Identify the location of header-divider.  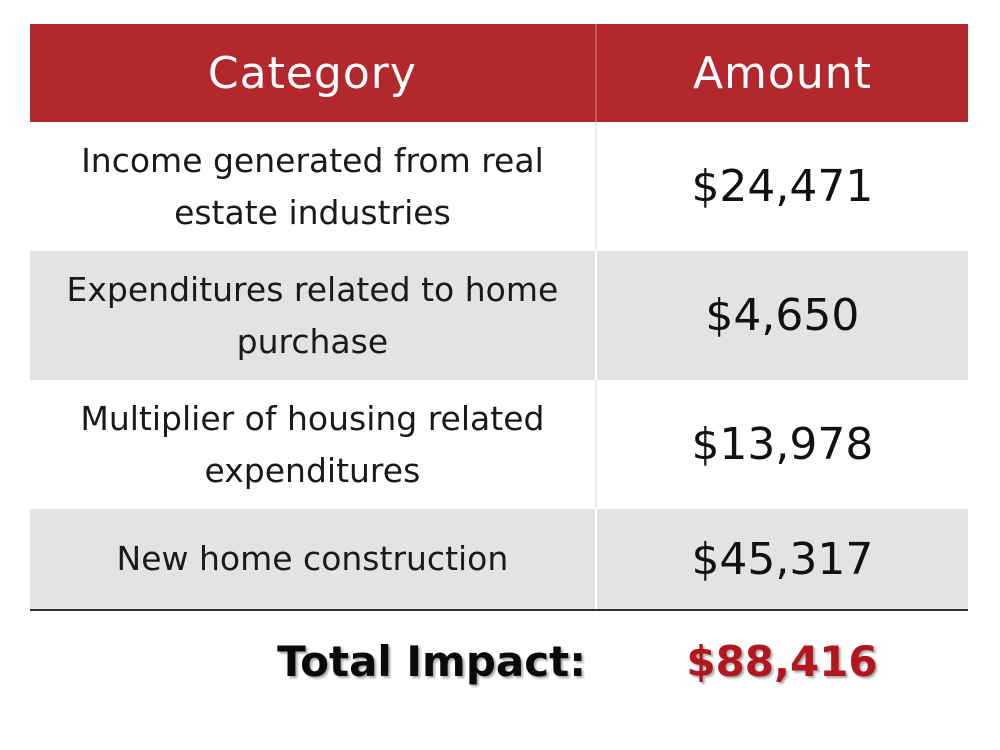
(595, 73).